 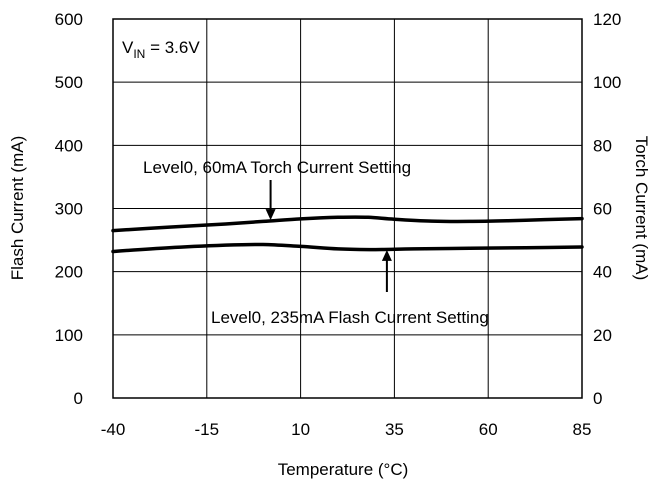 I want to click on y2-tick-labels: 0 20 40 60 80 100 120, so click(x=607, y=209).